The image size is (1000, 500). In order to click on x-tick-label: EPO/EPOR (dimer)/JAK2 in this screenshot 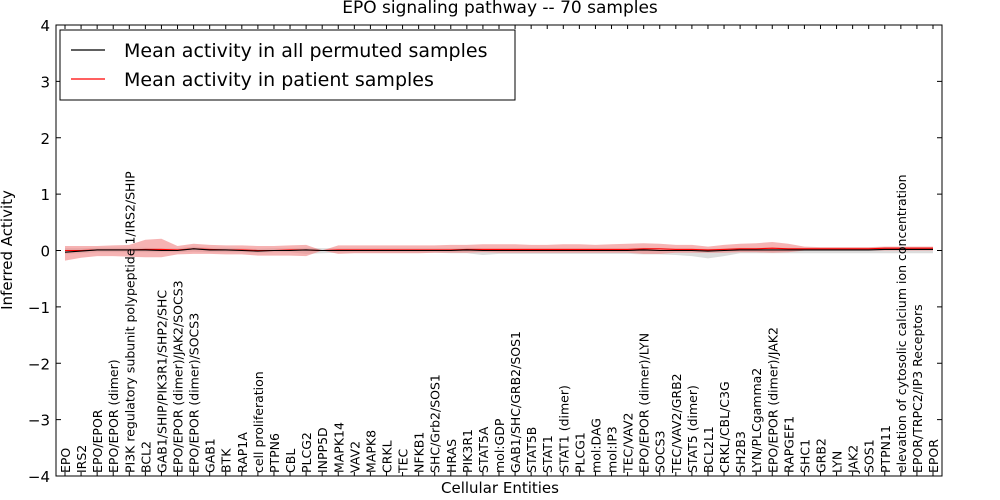, I will do `click(772, 400)`.